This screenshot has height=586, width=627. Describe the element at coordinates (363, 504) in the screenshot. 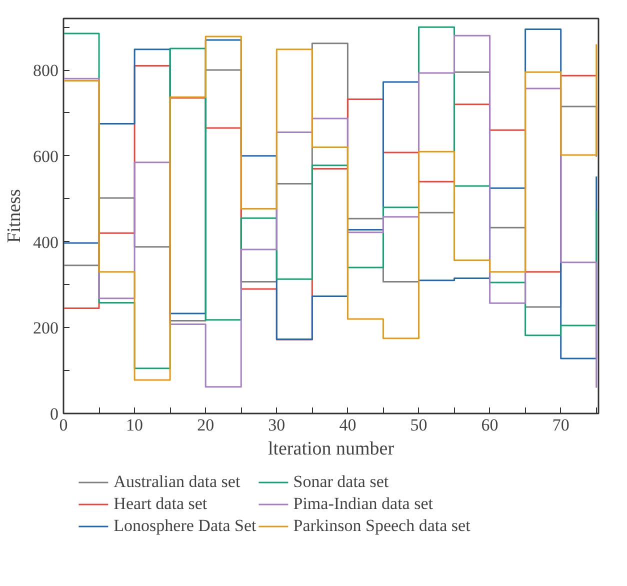

I see `legend-label: Pima-Indian data set` at that location.